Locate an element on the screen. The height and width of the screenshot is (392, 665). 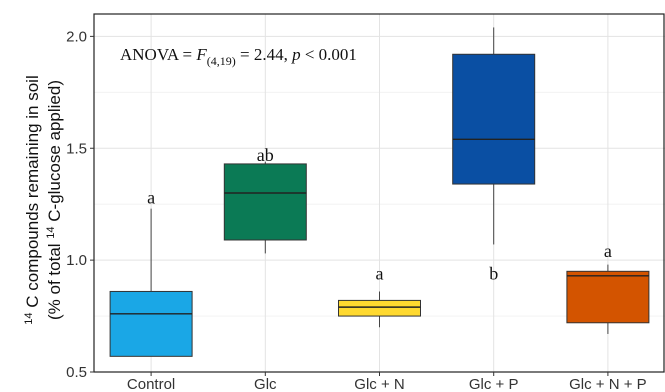
box-glc-n-p is located at coordinates (608, 299).